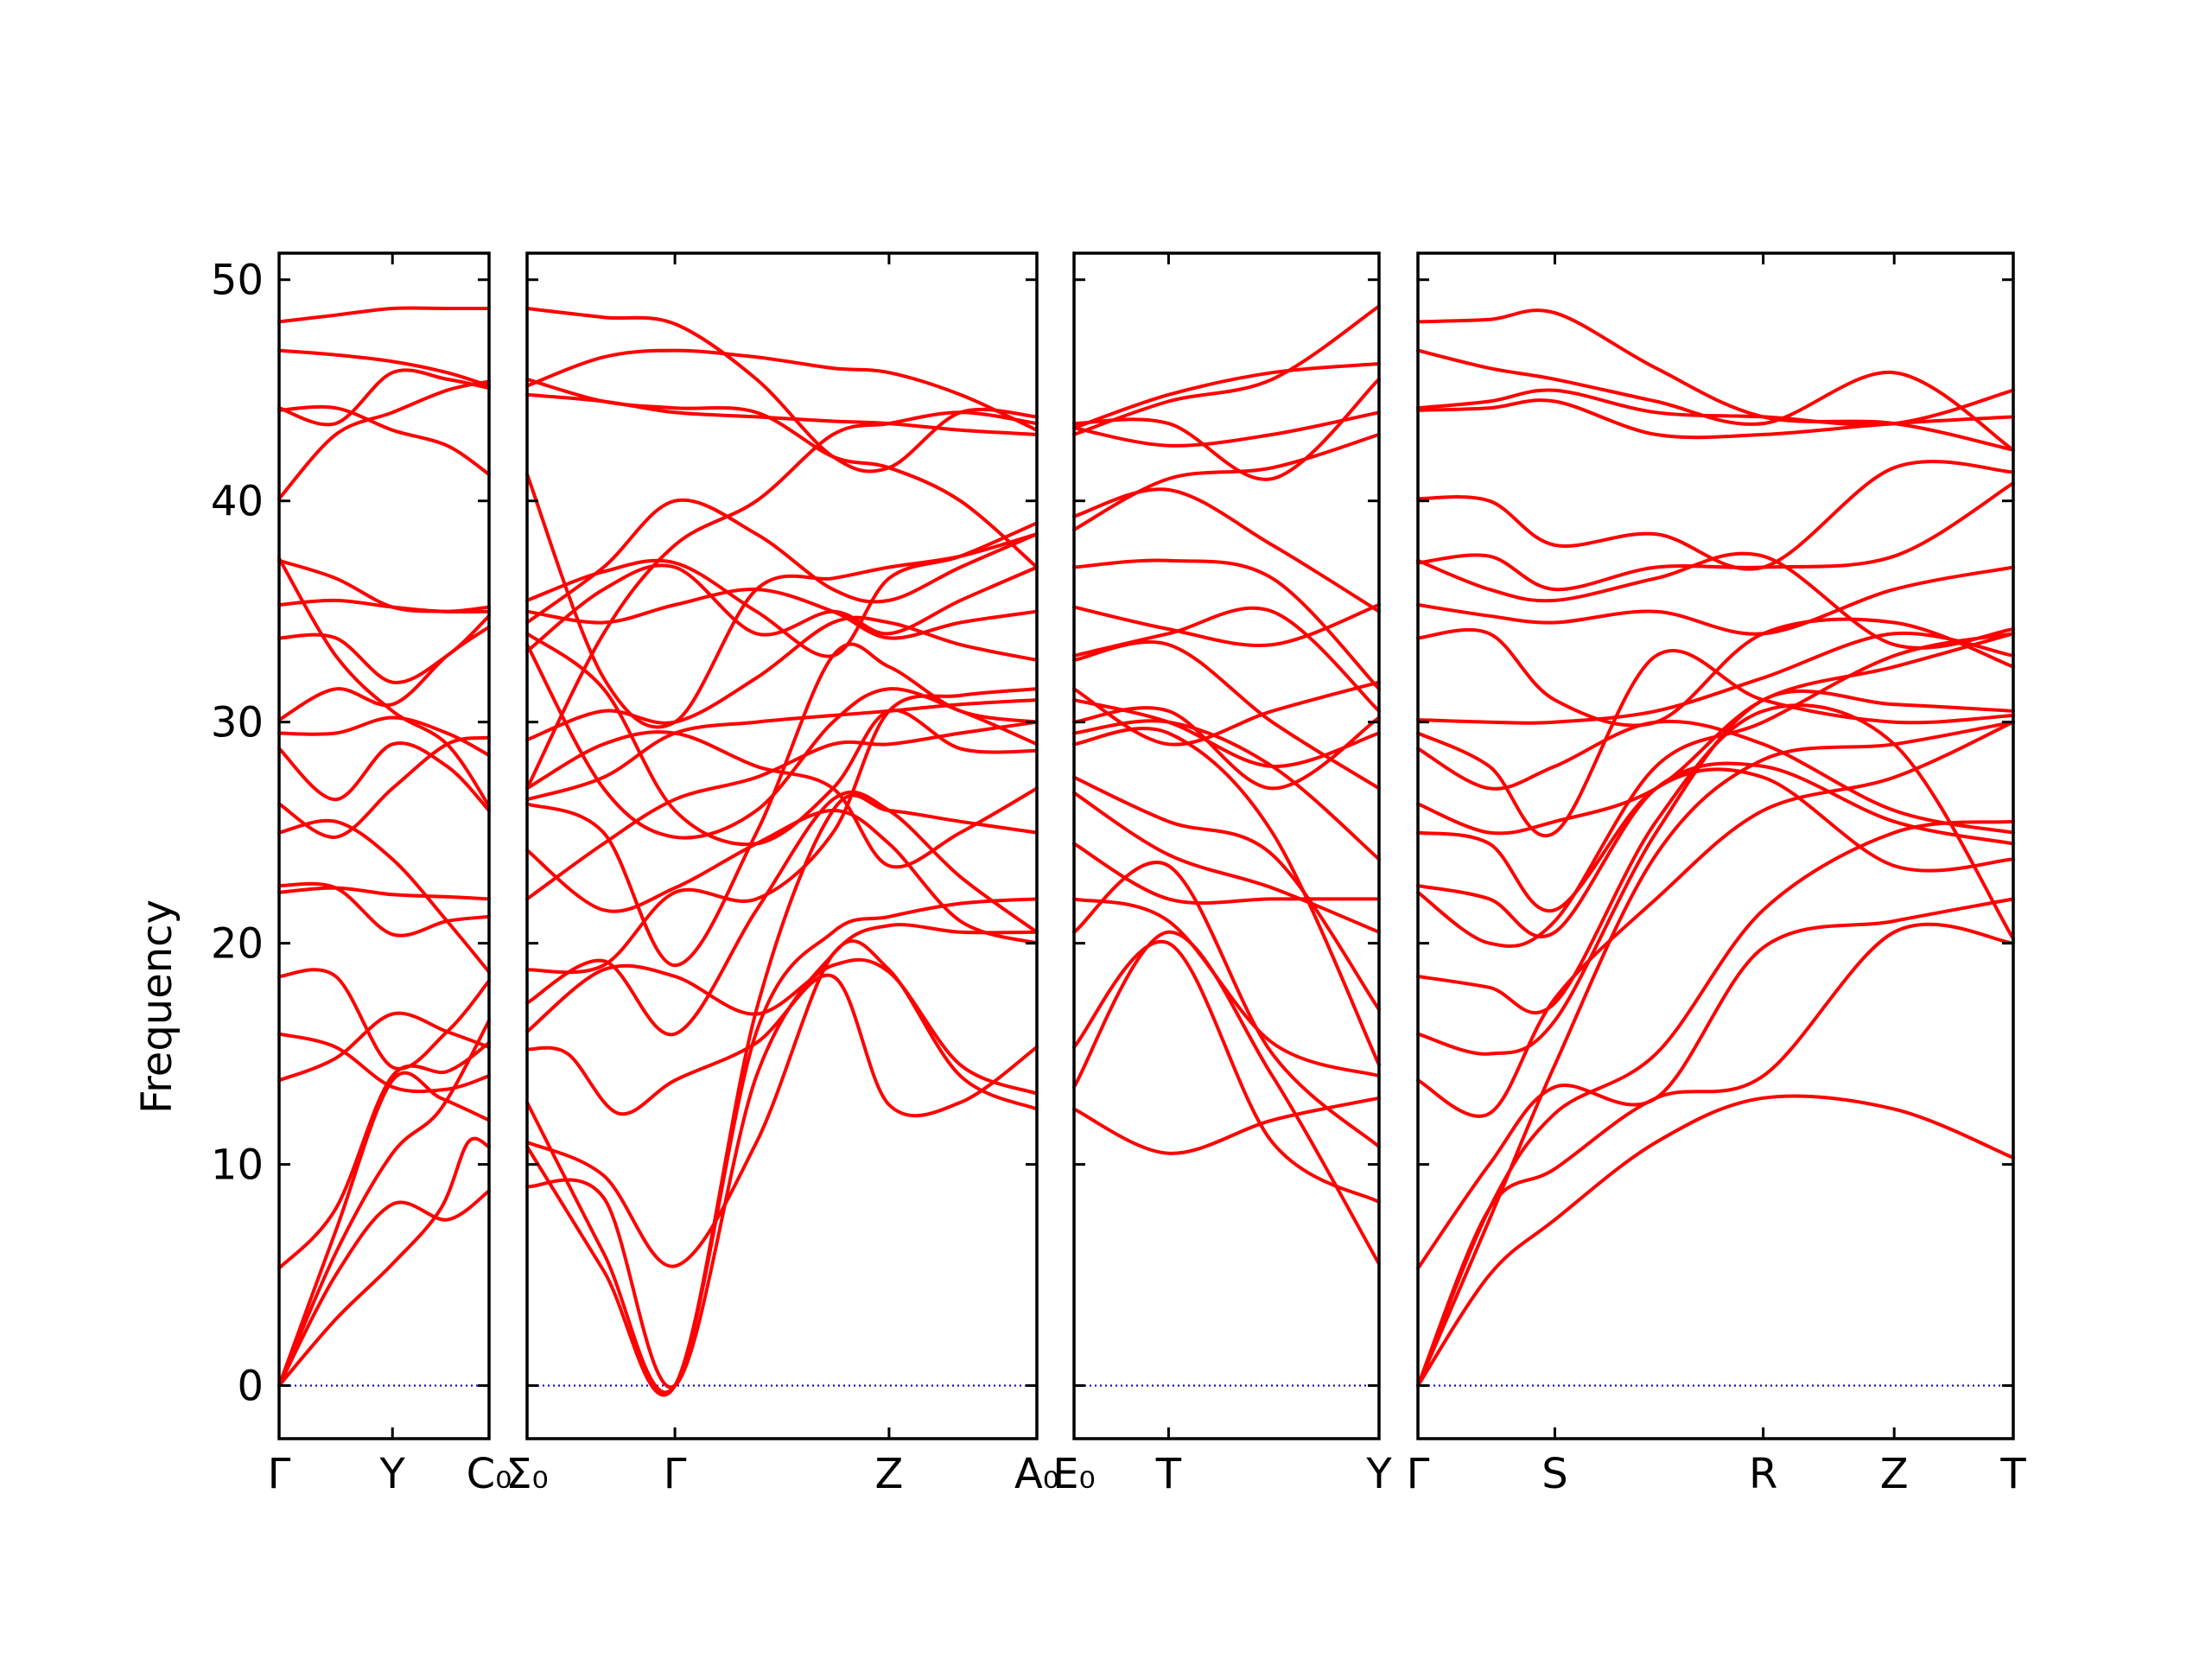 The height and width of the screenshot is (1659, 2212). I want to click on y-tick-label: 40, so click(237, 502).